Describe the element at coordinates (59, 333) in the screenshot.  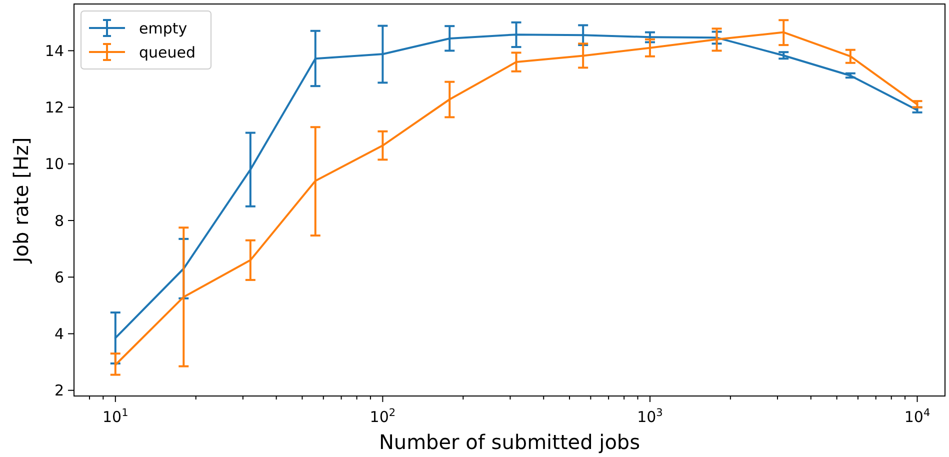
I see `y-tick-label: 4` at that location.